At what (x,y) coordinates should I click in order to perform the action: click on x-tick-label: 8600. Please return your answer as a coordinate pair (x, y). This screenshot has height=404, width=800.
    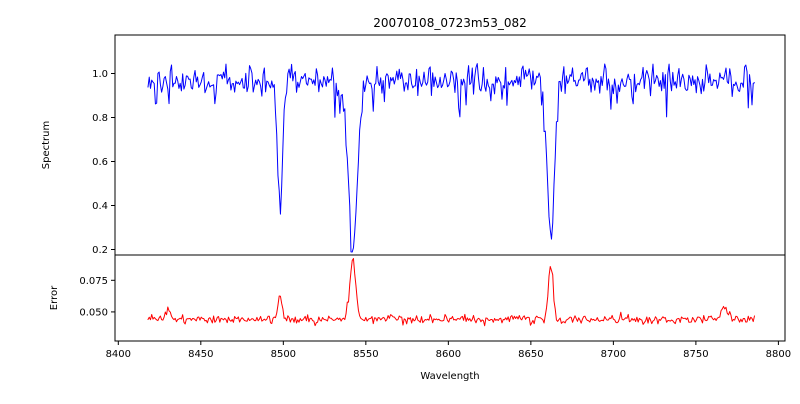
    Looking at the image, I should click on (448, 354).